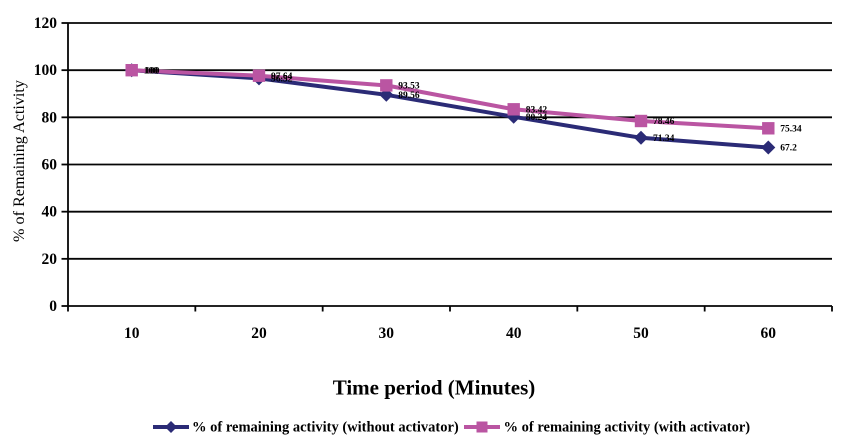 Image resolution: width=843 pixels, height=448 pixels. What do you see at coordinates (664, 139) in the screenshot?
I see `svg-text: 71.34` at bounding box center [664, 139].